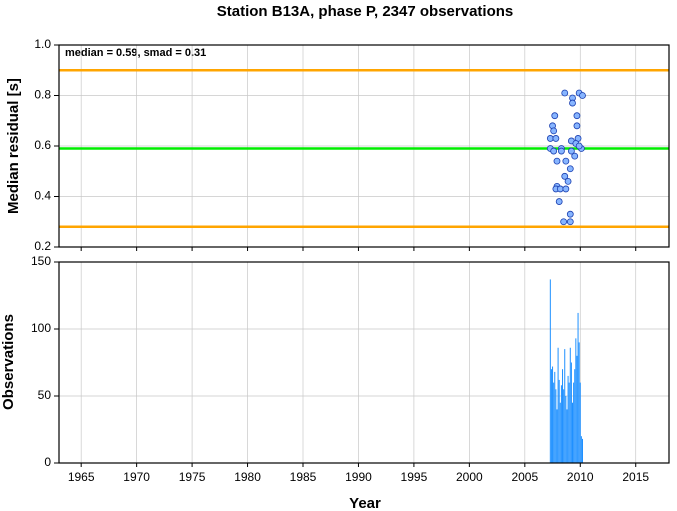 This screenshot has height=511, width=677. Describe the element at coordinates (42, 196) in the screenshot. I see `y-tick-label: 0.4` at that location.